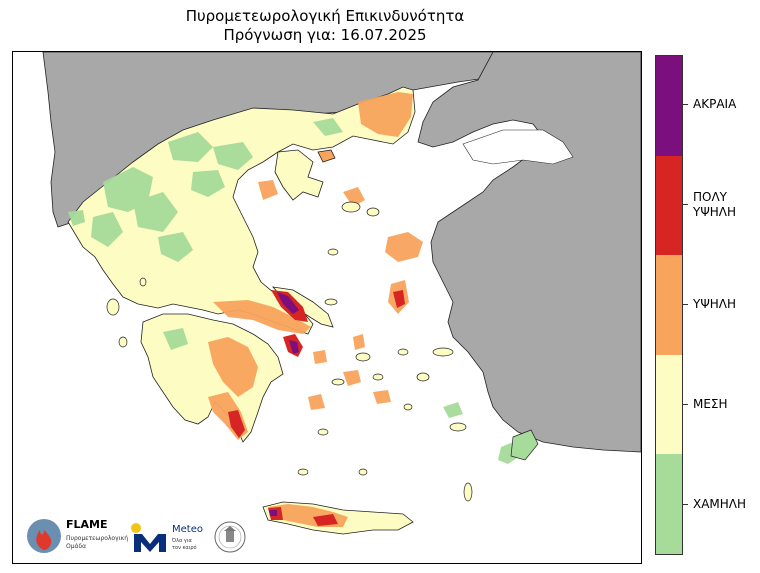  What do you see at coordinates (669, 404) in the screenshot?
I see `legend-swatch-medium` at bounding box center [669, 404].